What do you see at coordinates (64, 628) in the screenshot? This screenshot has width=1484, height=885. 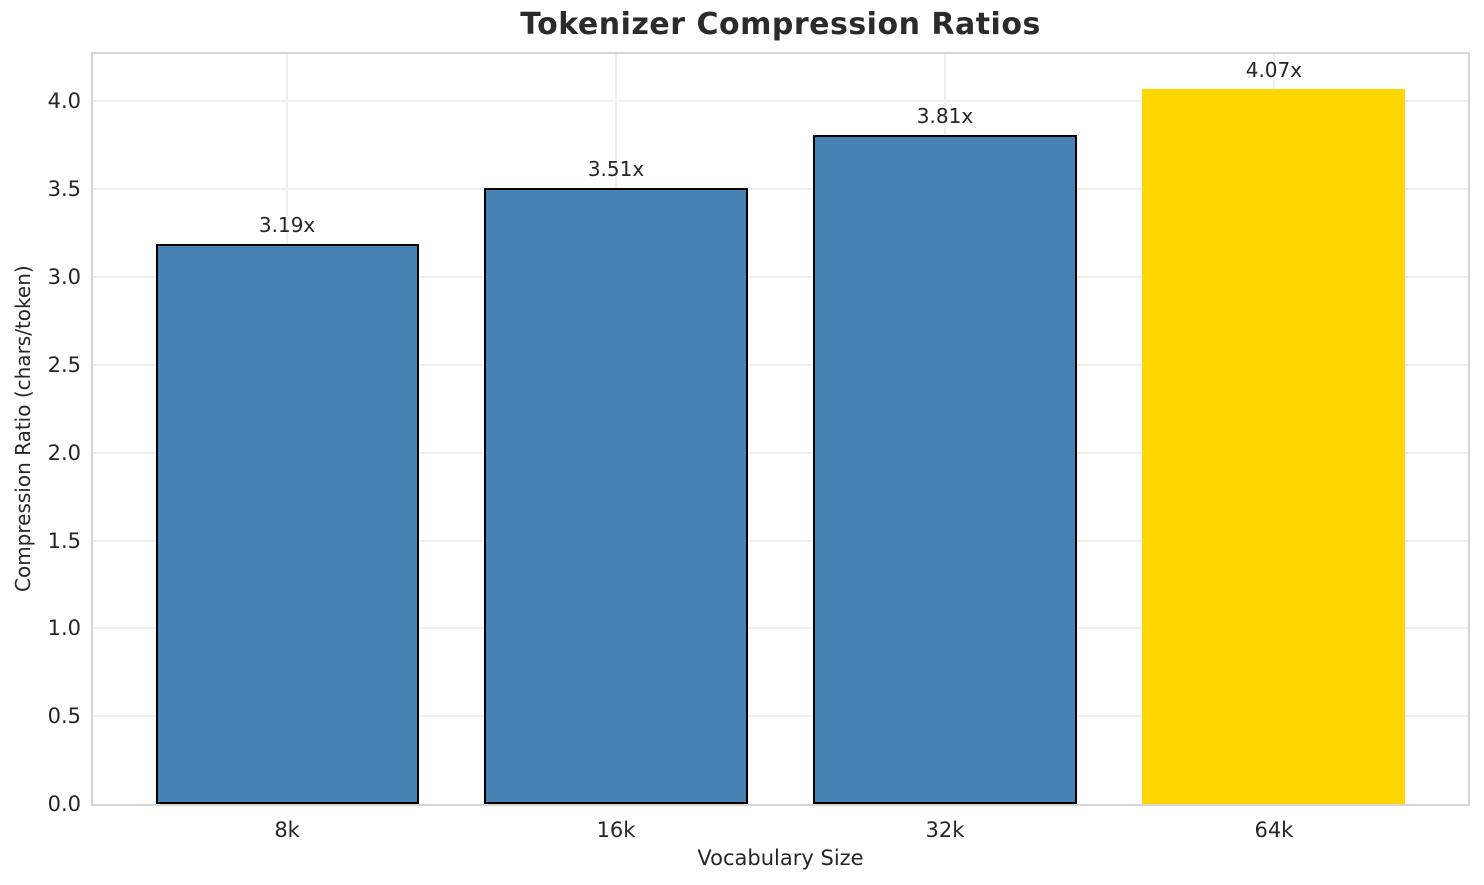 I see `y-tick-label: 1.0` at bounding box center [64, 628].